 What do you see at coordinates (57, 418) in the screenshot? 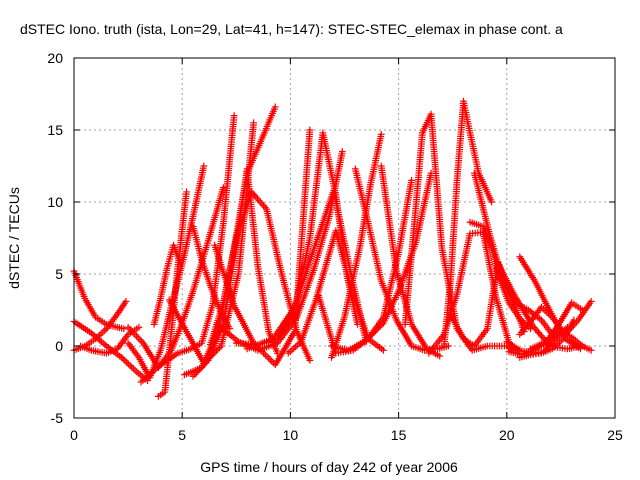
I see `y-tick-label: -5` at bounding box center [57, 418].